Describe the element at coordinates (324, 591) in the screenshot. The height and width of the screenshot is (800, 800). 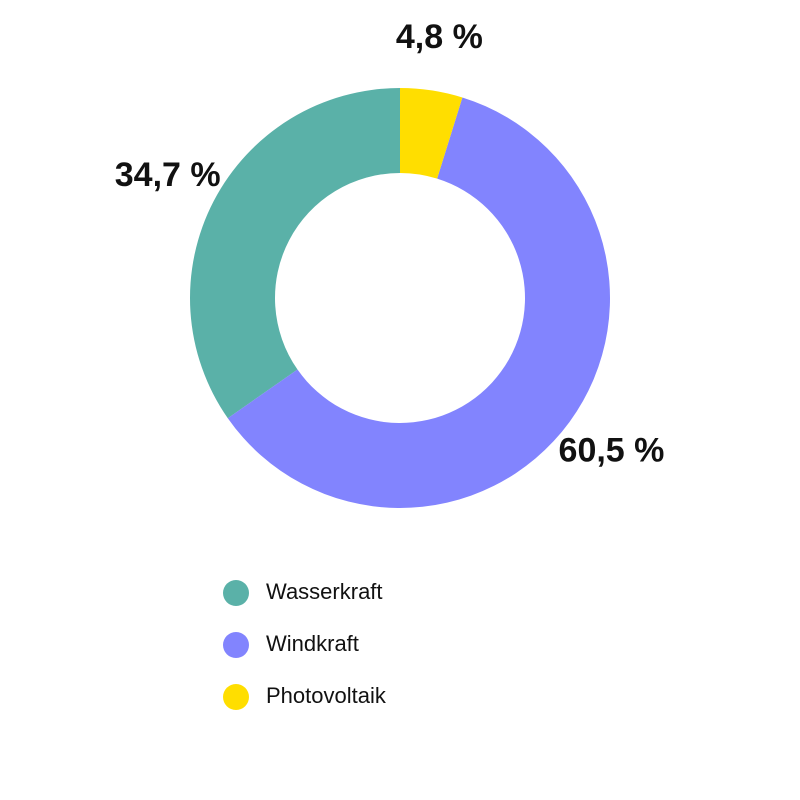
I see `legend-label: Wasserkraft` at that location.